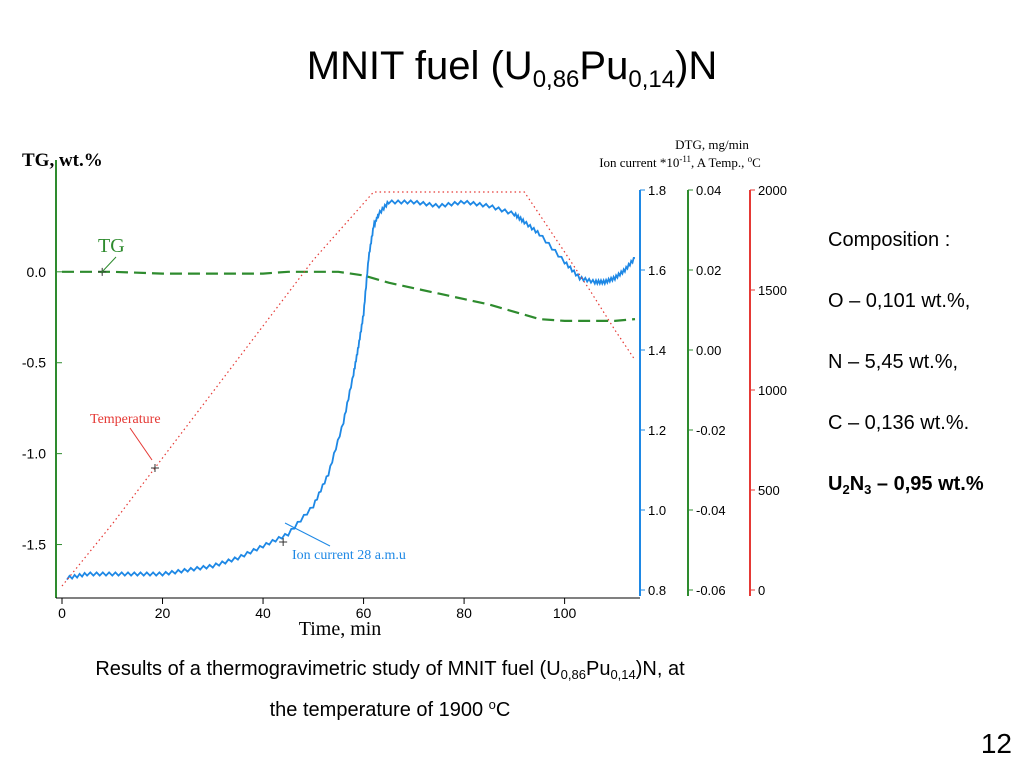 This screenshot has width=1024, height=768. Describe the element at coordinates (34, 454) in the screenshot. I see `left-axis-tick-label: -1.0` at that location.